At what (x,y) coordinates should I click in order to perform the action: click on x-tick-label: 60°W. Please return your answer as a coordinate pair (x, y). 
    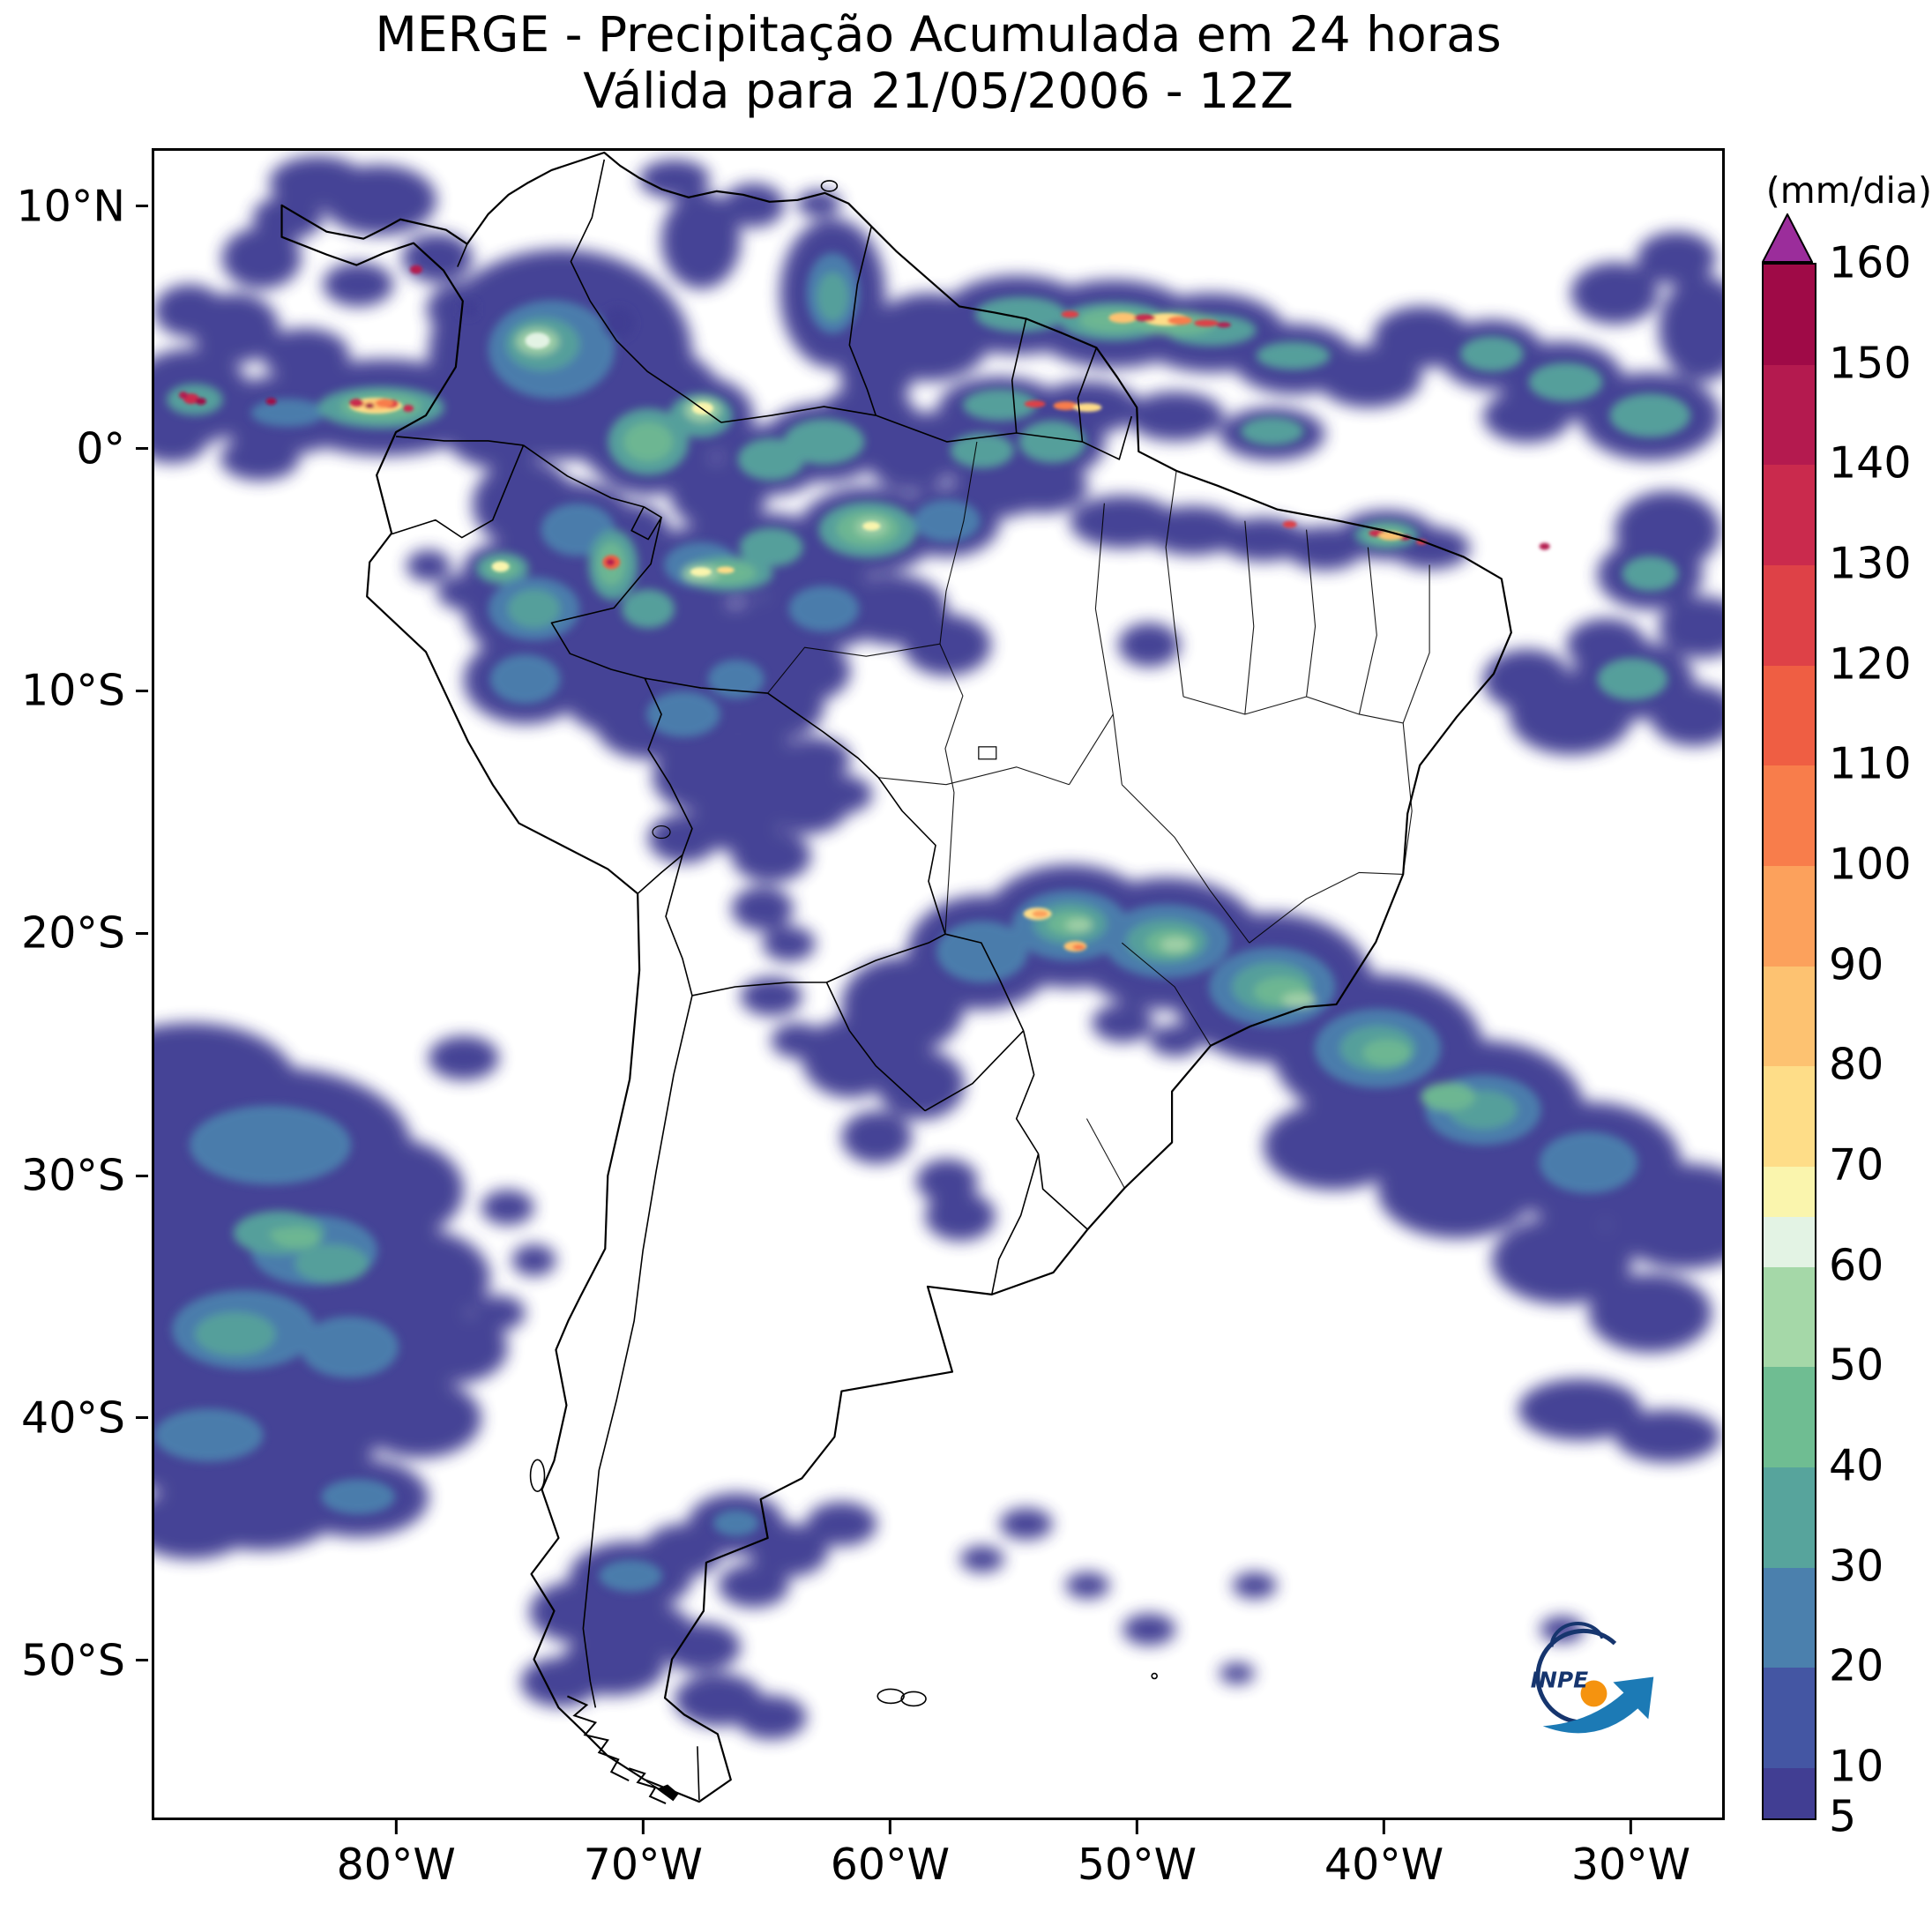
    Looking at the image, I should click on (890, 1855).